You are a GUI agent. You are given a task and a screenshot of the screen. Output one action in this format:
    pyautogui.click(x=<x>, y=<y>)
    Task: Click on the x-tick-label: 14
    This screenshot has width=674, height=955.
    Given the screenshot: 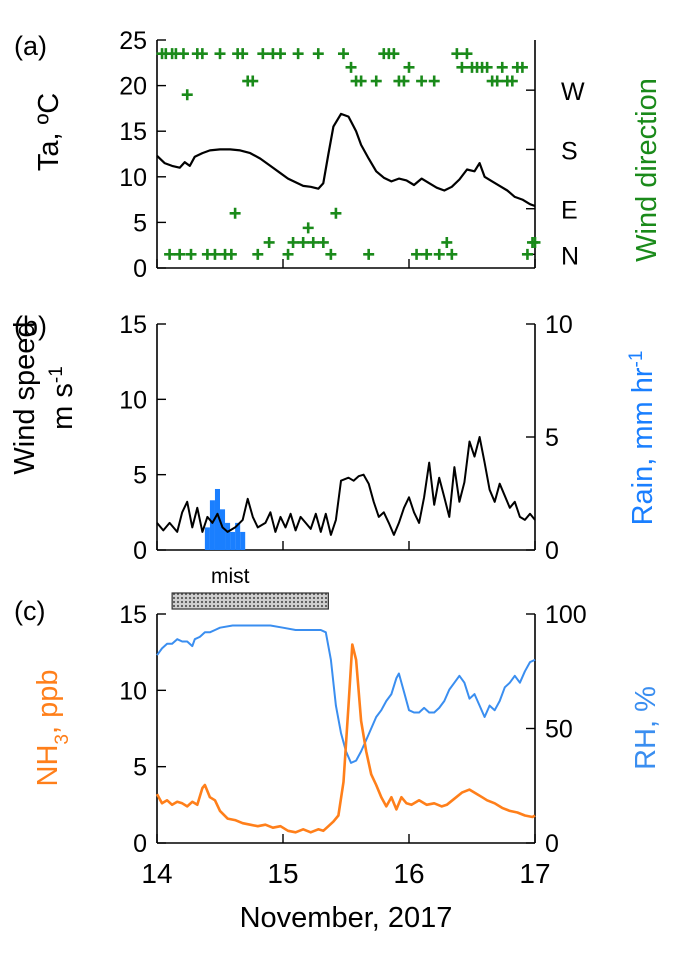 What is the action you would take?
    pyautogui.click(x=156, y=873)
    